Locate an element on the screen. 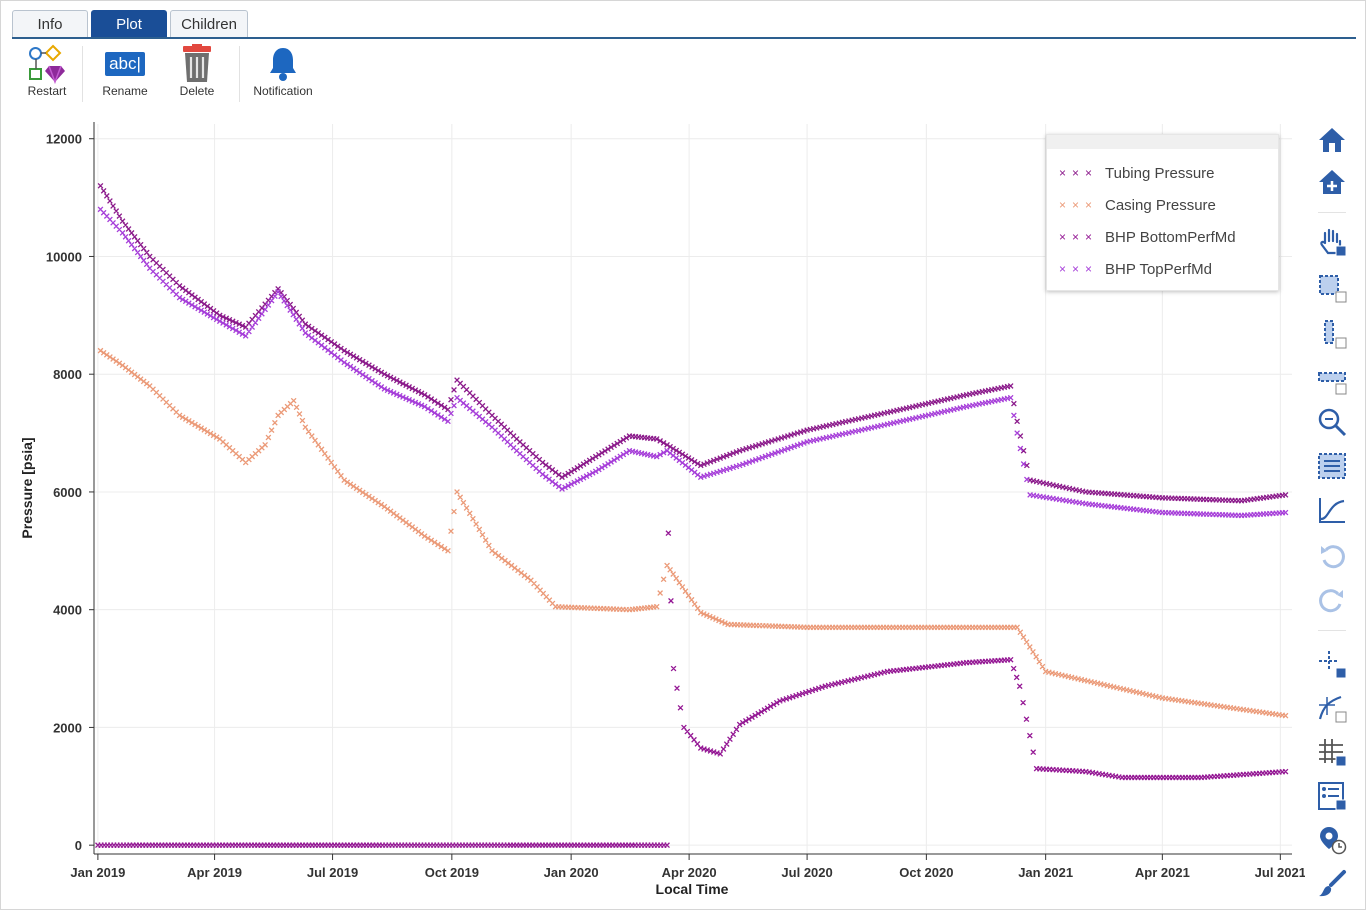 The height and width of the screenshot is (910, 1366). home-icon is located at coordinates (1332, 140).